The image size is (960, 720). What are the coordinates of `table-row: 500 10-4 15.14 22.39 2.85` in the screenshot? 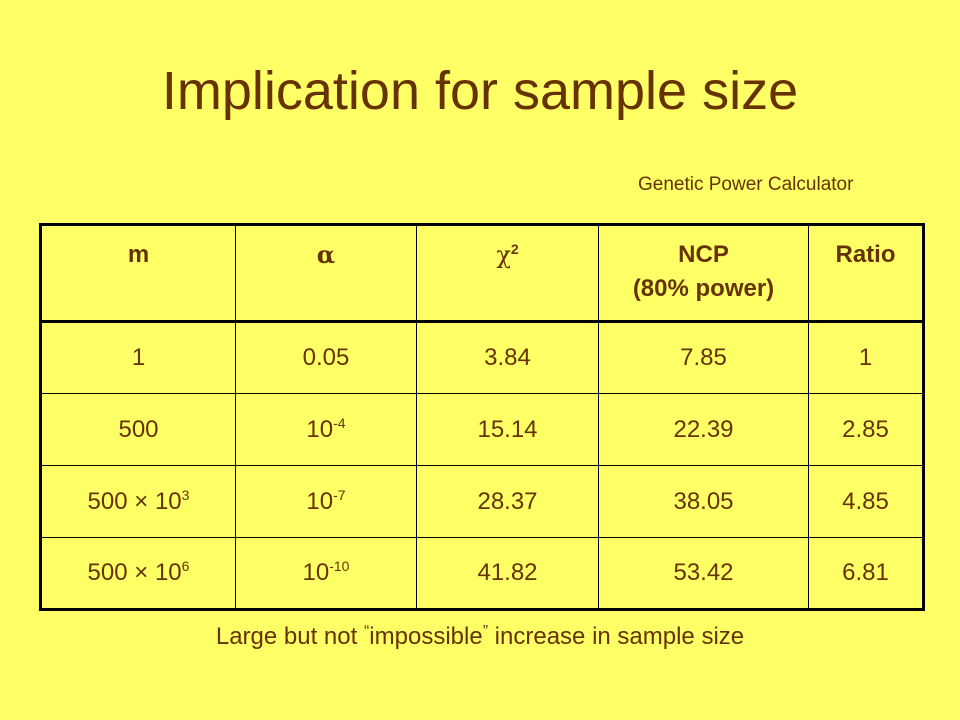 It's located at (482, 429).